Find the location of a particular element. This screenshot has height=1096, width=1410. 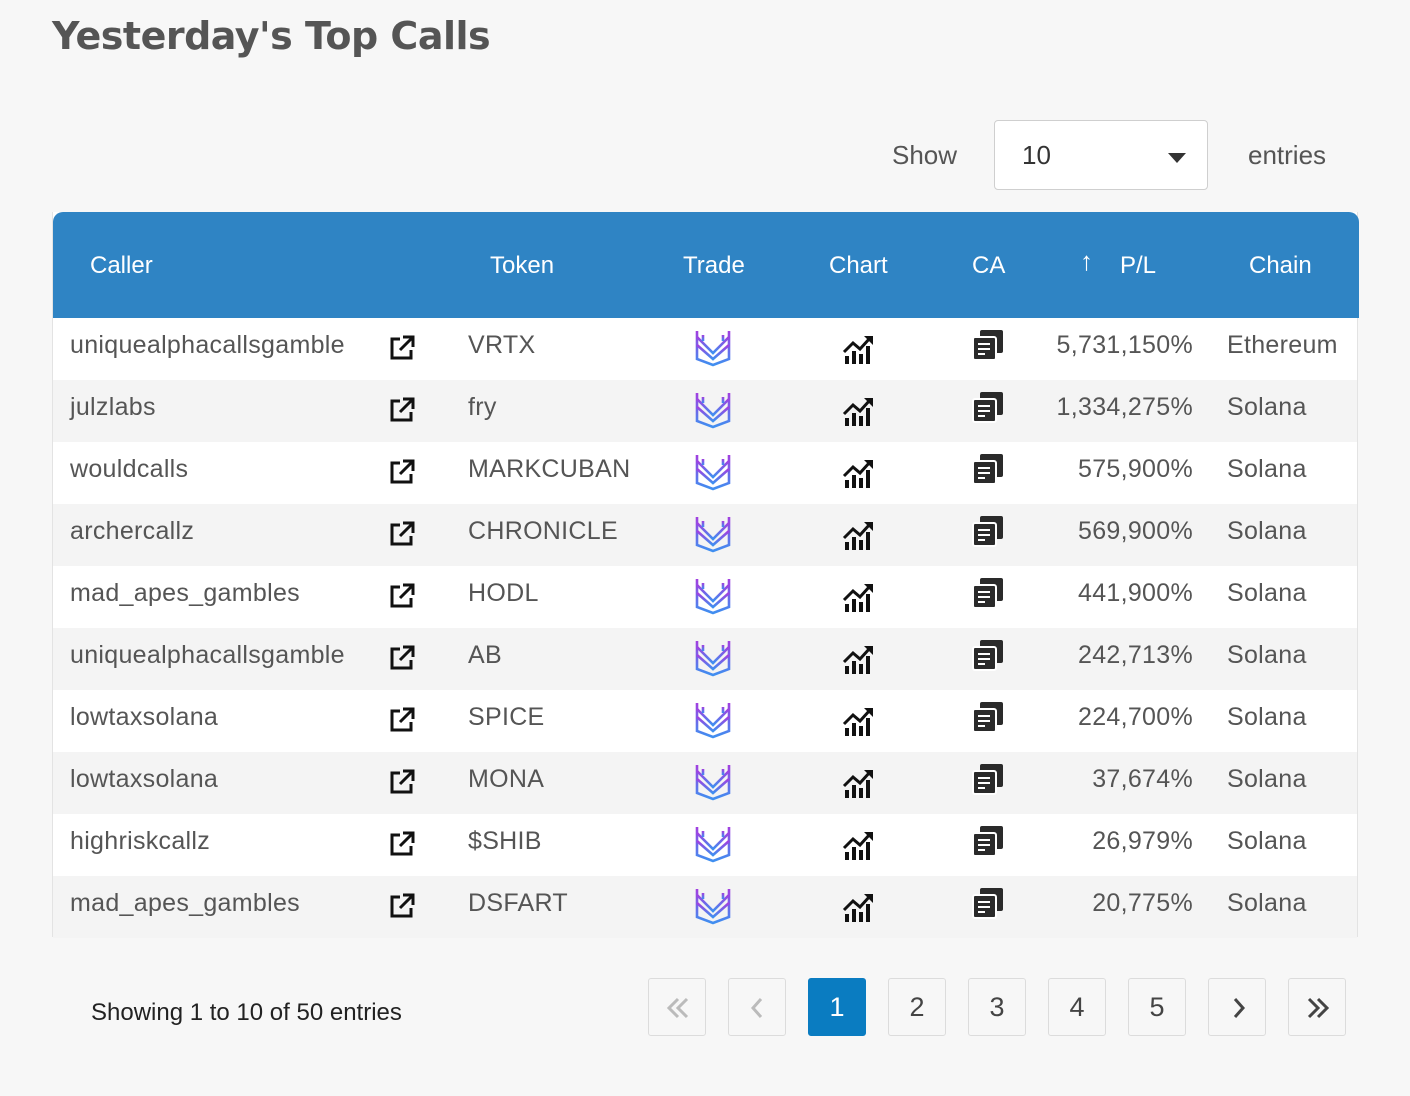

table-row: lowtaxsolana MONA 37,674% Solana is located at coordinates (705, 783).